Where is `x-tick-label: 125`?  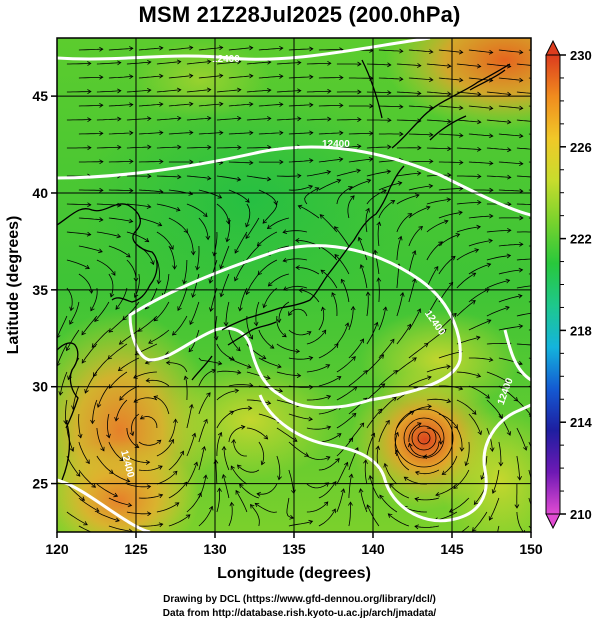
x-tick-label: 125 is located at coordinates (136, 549).